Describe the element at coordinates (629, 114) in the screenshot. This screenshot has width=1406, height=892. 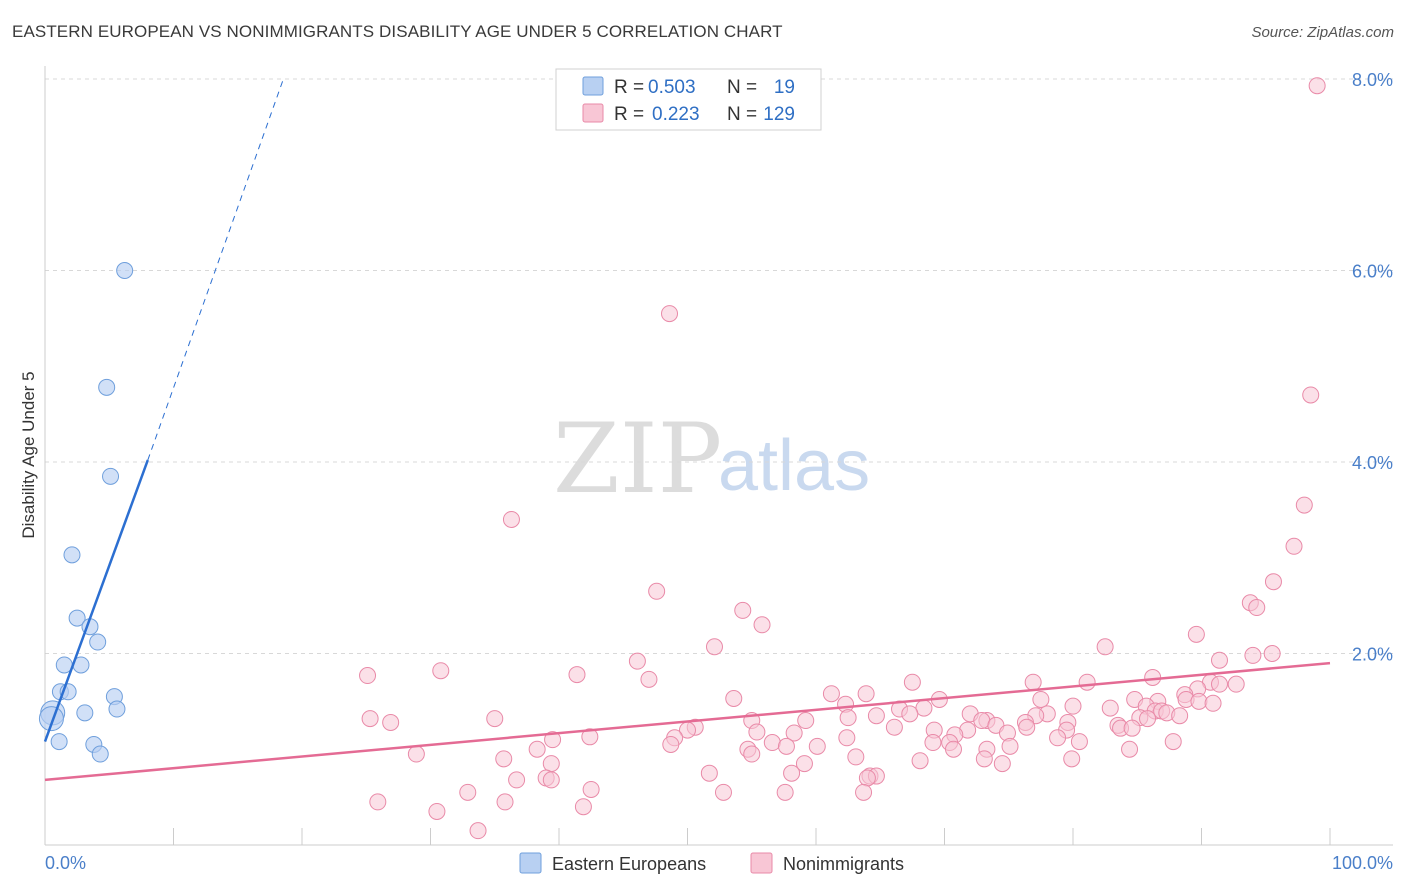
I see `legend-r-label-pink: R =` at that location.